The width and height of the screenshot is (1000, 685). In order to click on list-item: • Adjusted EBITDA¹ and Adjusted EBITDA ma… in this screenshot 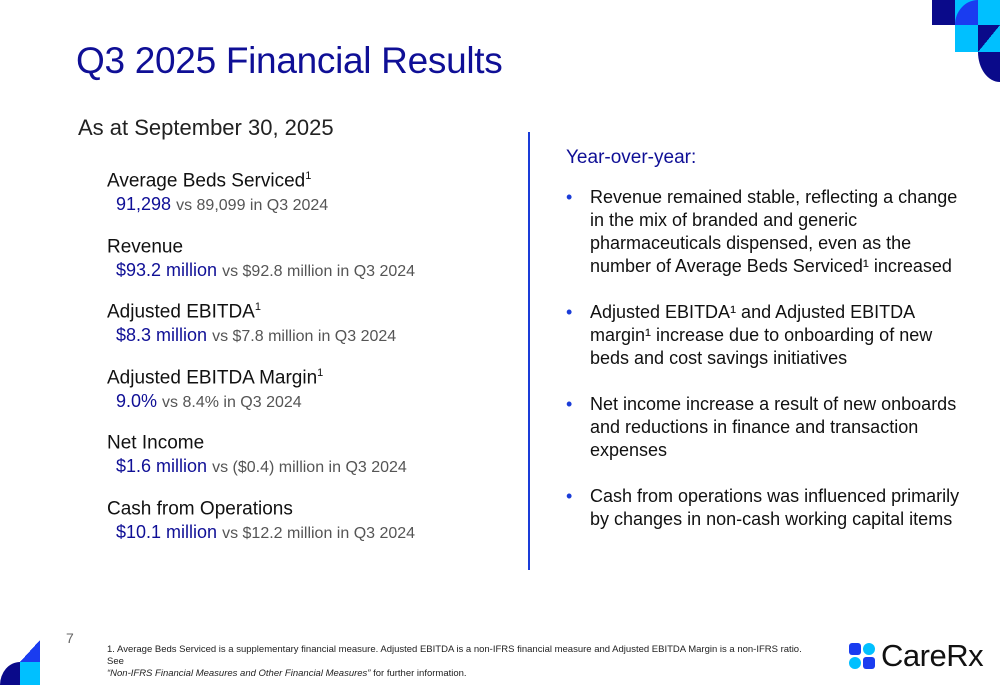, I will do `click(749, 335)`.